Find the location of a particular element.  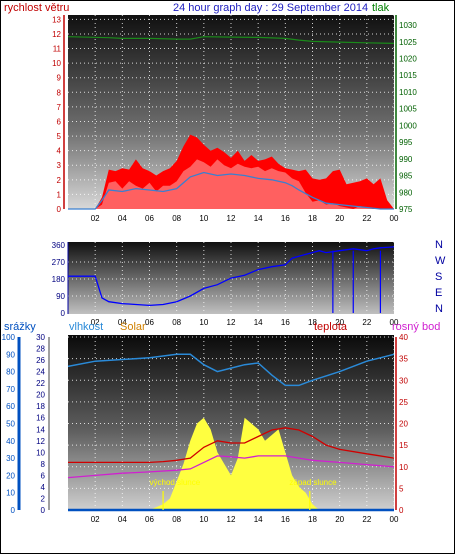

temperature-tick-label: 40 is located at coordinates (403, 337).